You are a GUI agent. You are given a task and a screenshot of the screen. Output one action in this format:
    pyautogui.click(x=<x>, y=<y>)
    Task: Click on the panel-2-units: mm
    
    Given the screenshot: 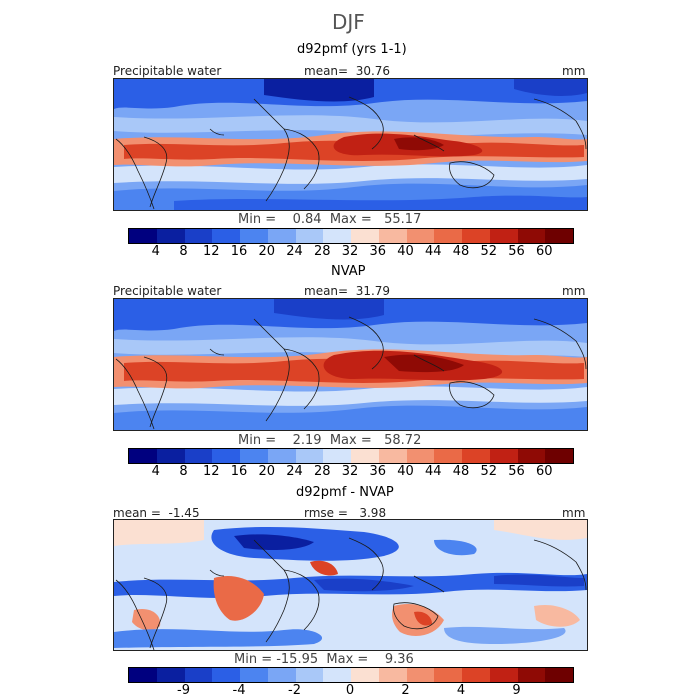 What is the action you would take?
    pyautogui.click(x=574, y=291)
    